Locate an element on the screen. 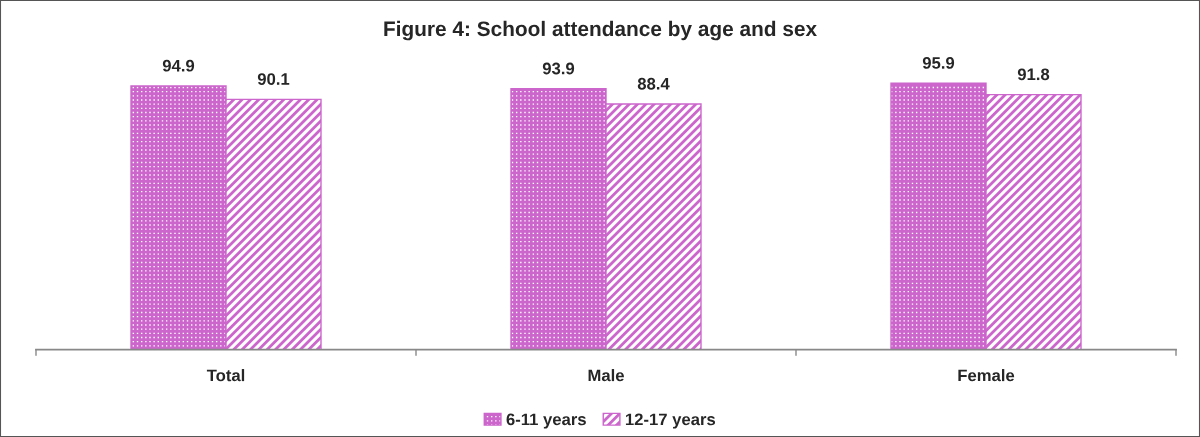  chart-title: Figure 4: School attendance by age and sex is located at coordinates (600, 30).